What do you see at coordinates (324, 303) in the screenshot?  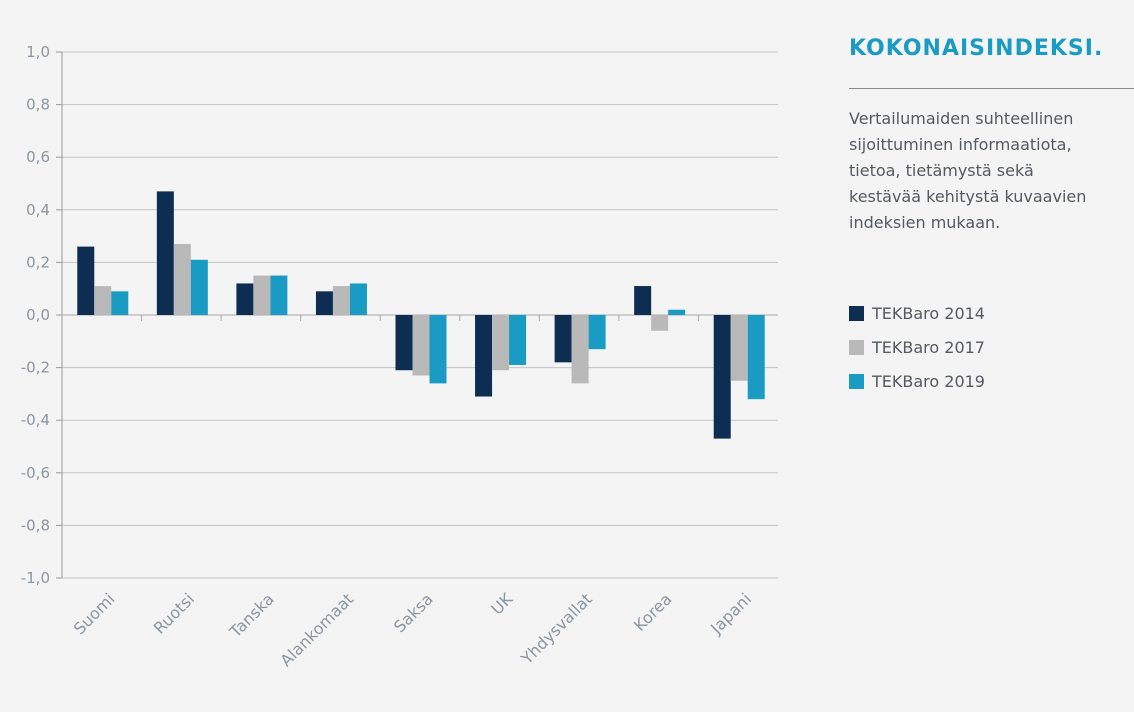 I see `bar-alankomaat-tekbaro-2014` at bounding box center [324, 303].